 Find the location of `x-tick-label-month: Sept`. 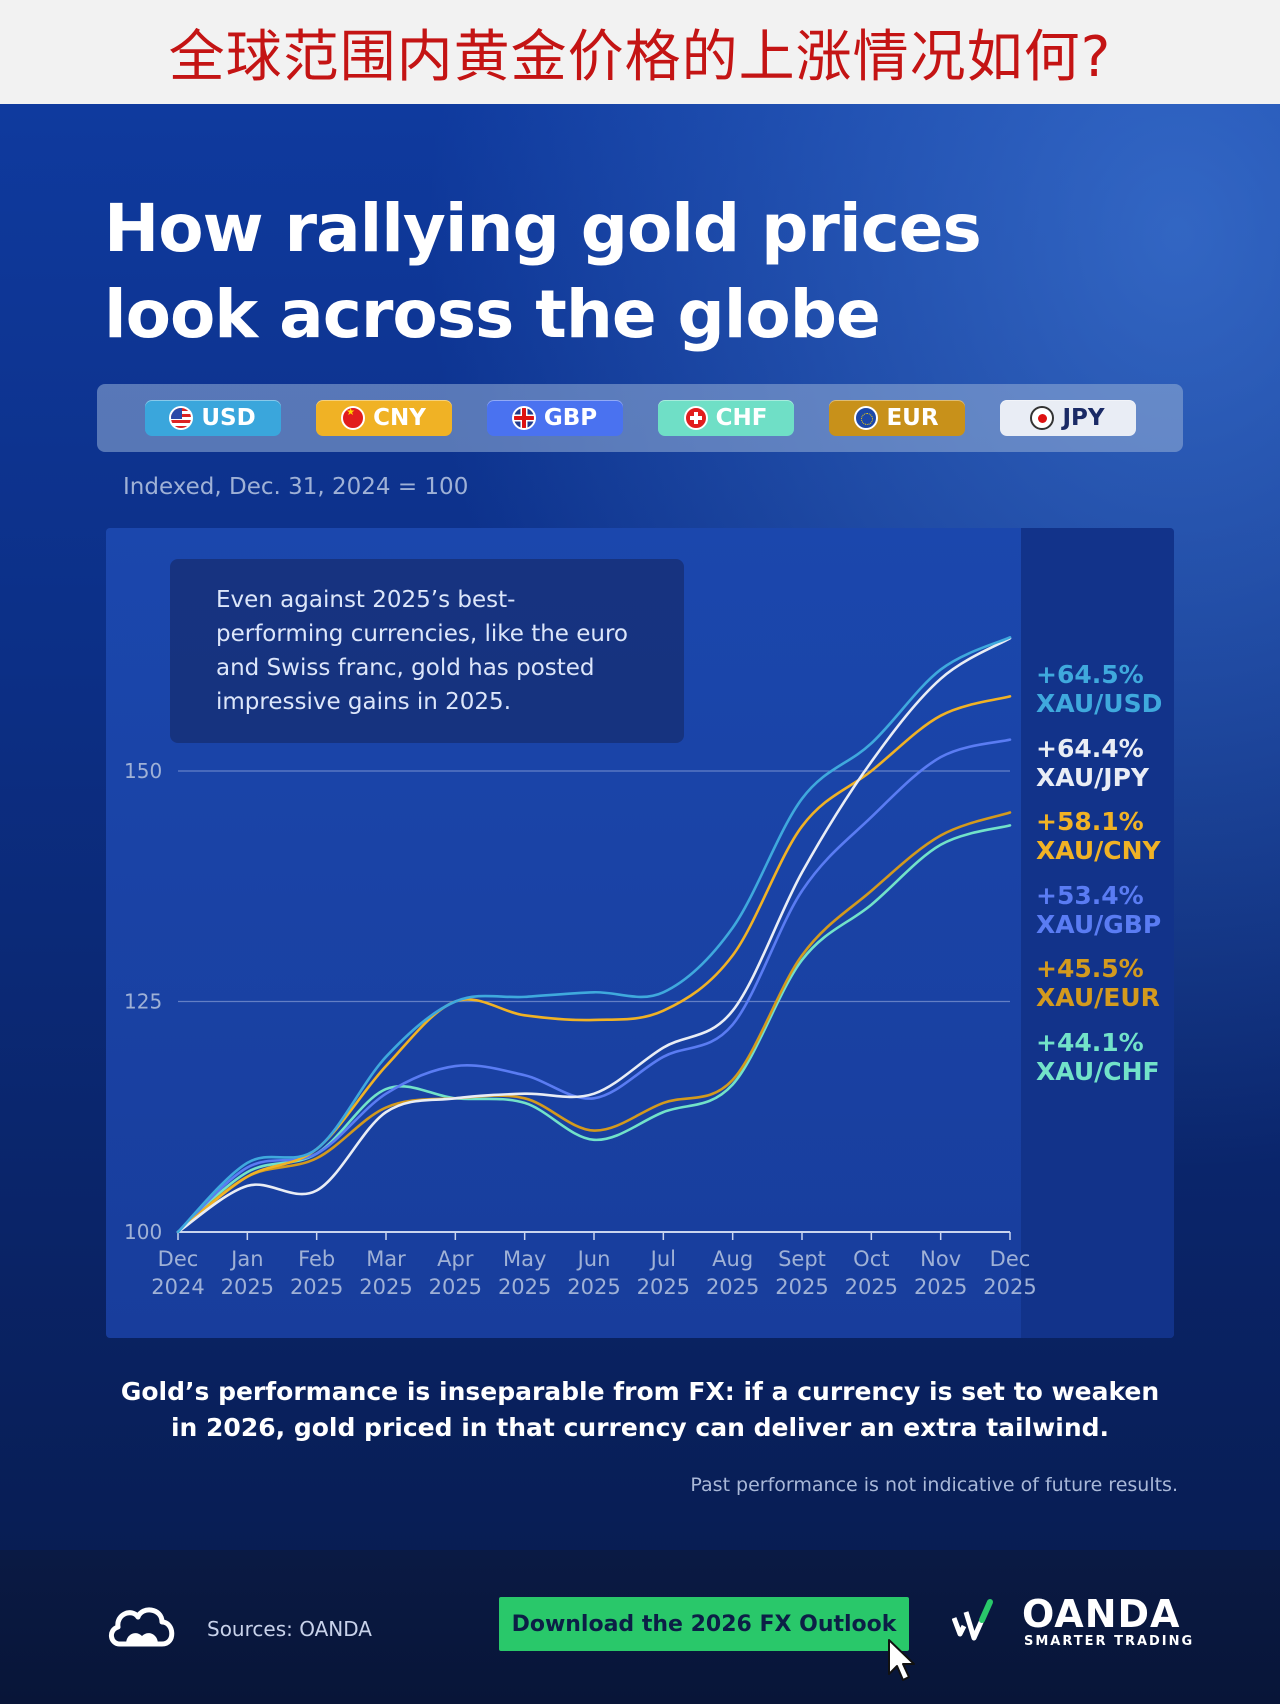

x-tick-label-month: Sept is located at coordinates (802, 1259).